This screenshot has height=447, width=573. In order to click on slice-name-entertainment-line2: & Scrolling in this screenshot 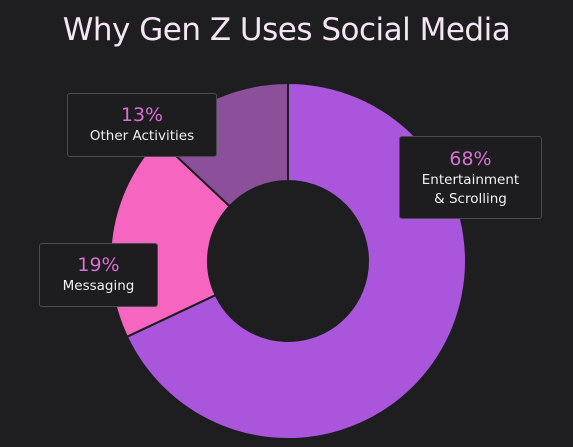, I will do `click(470, 199)`.